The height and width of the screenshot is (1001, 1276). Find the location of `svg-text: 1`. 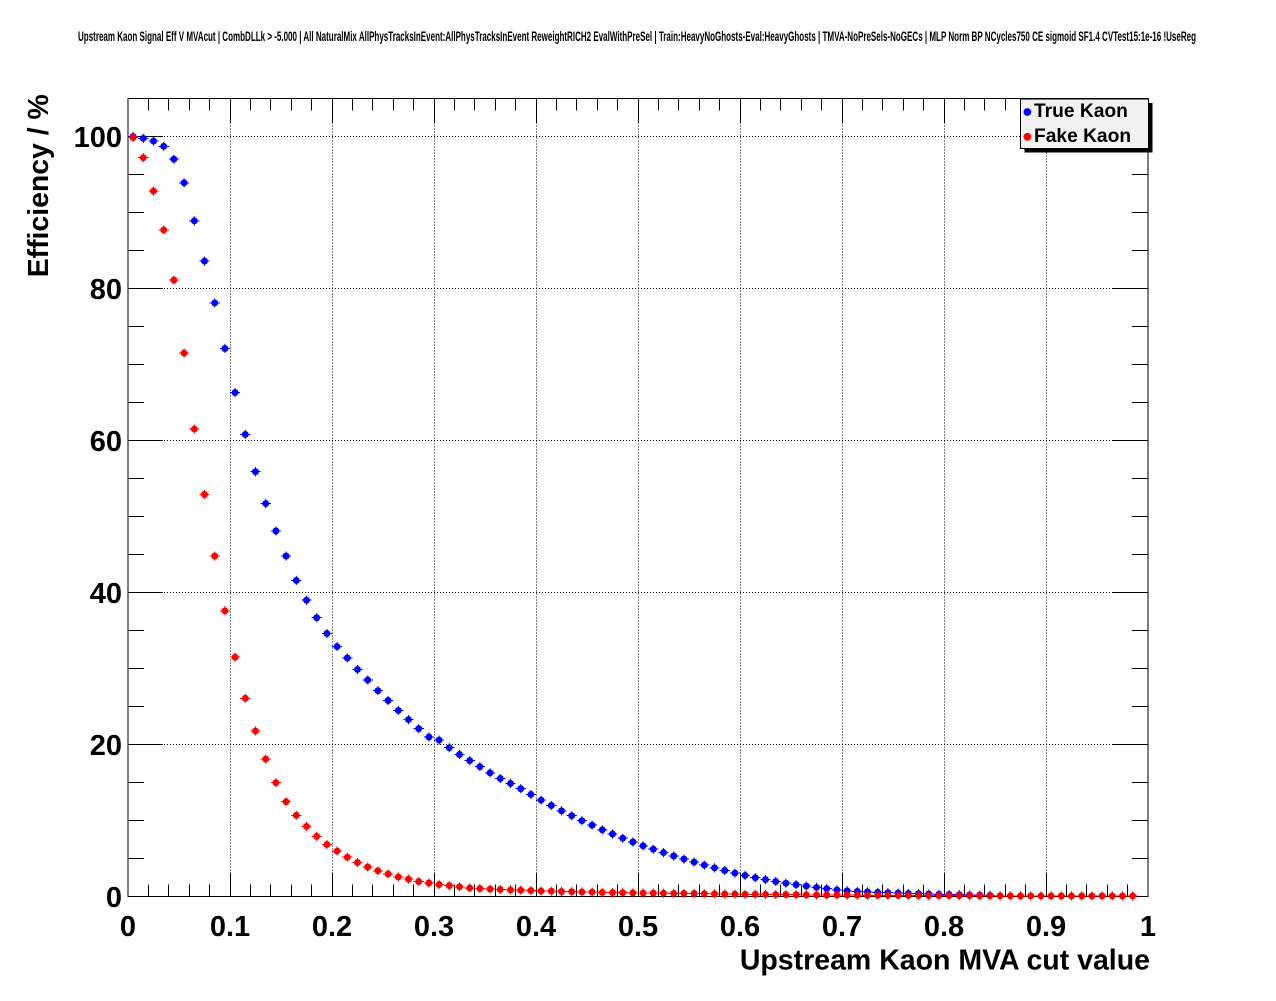

svg-text: 1 is located at coordinates (1148, 927).